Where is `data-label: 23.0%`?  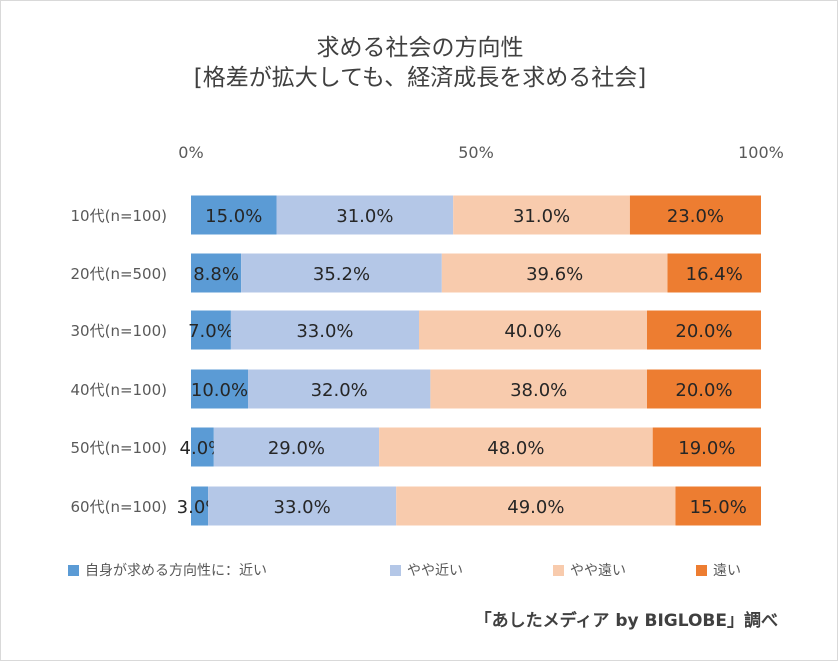
data-label: 23.0% is located at coordinates (695, 216).